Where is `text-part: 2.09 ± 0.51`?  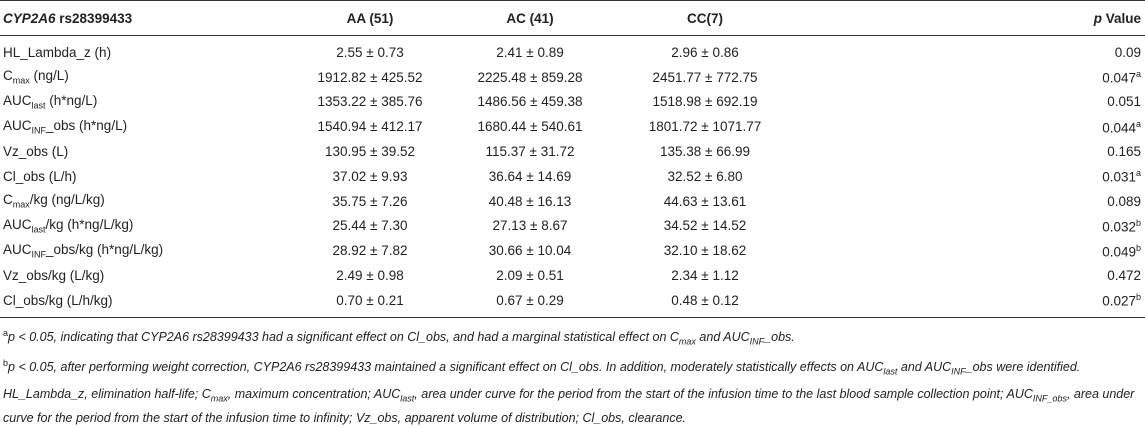 text-part: 2.09 ± 0.51 is located at coordinates (530, 276).